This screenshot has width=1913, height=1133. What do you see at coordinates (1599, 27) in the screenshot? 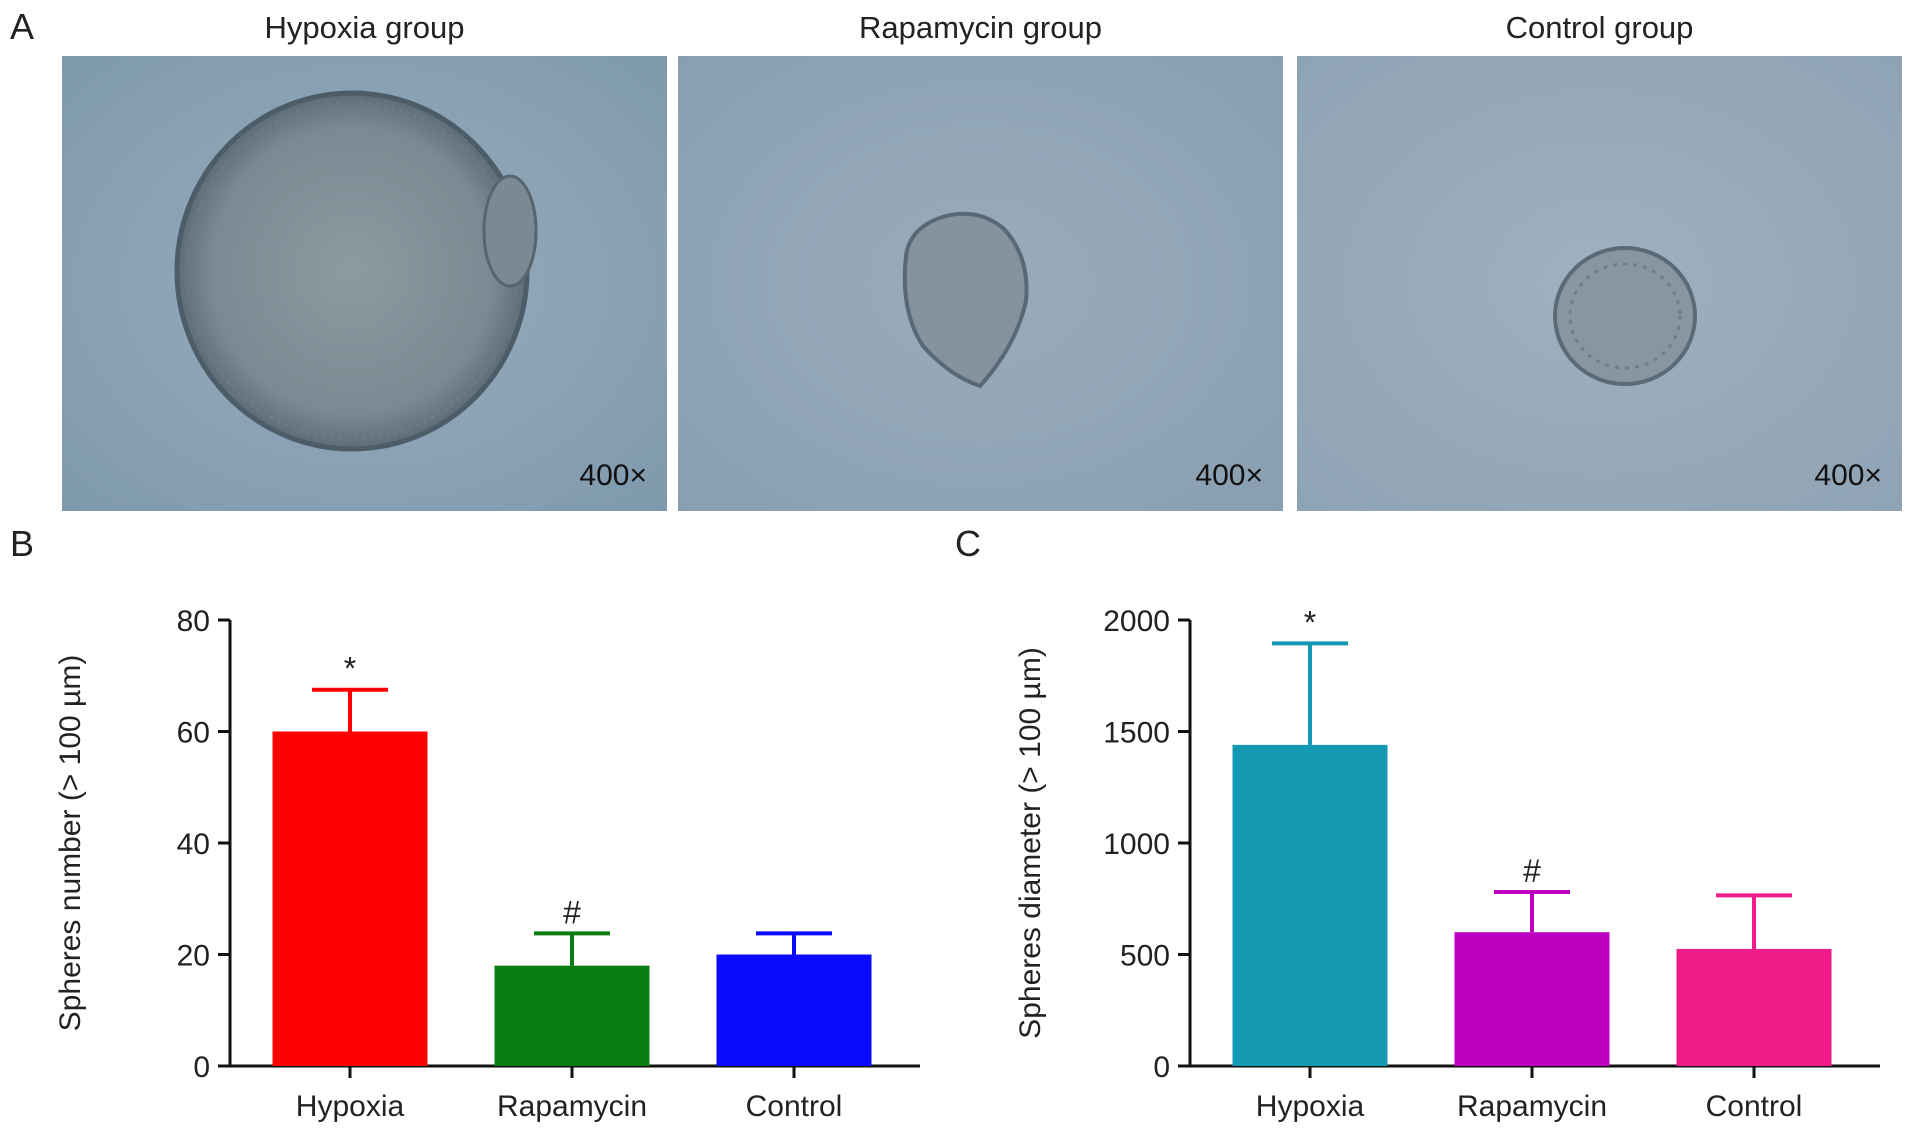
I see `photo-title-control: Control group` at bounding box center [1599, 27].